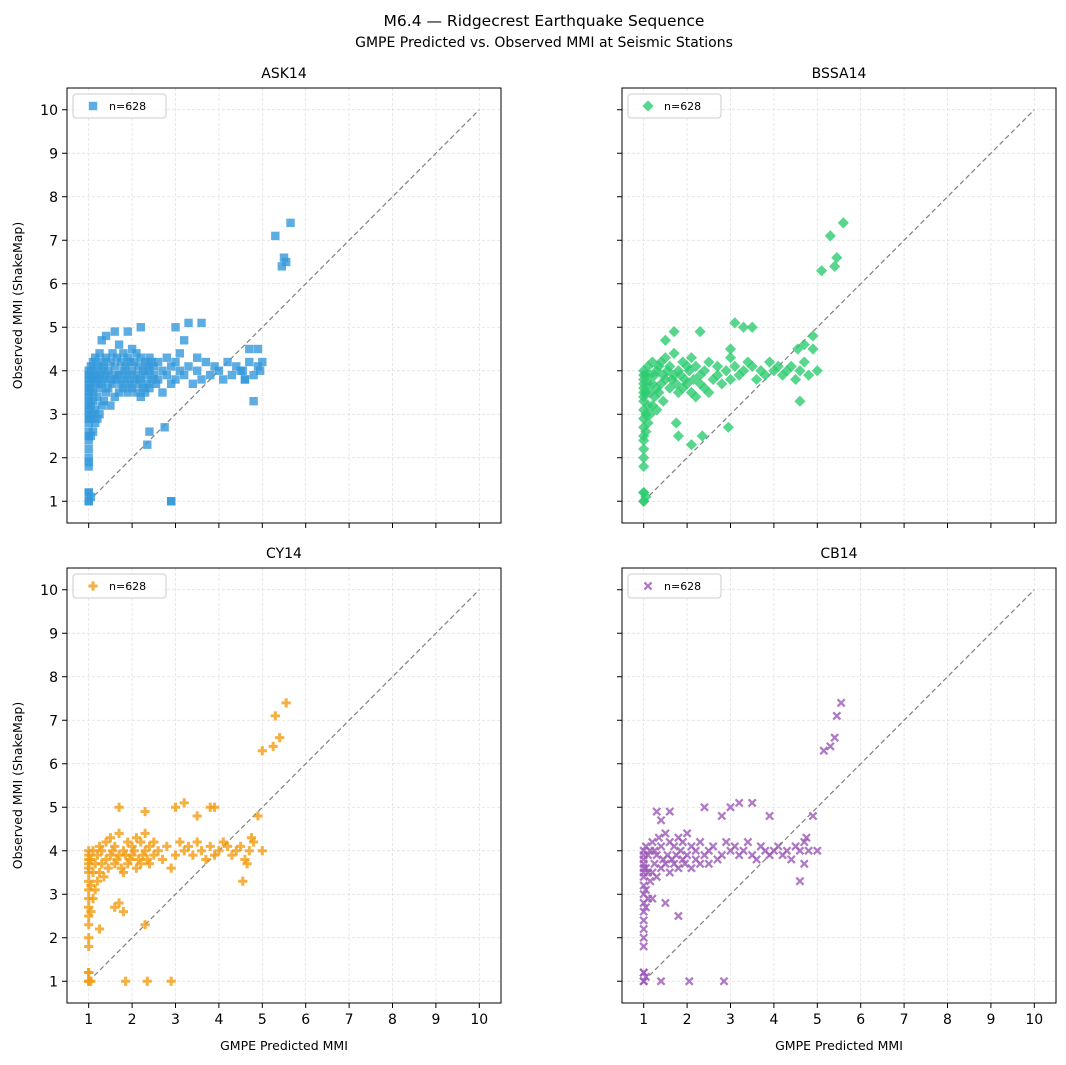 The image size is (1066, 1065). I want to click on x-tick-label: 1, so click(88, 1020).